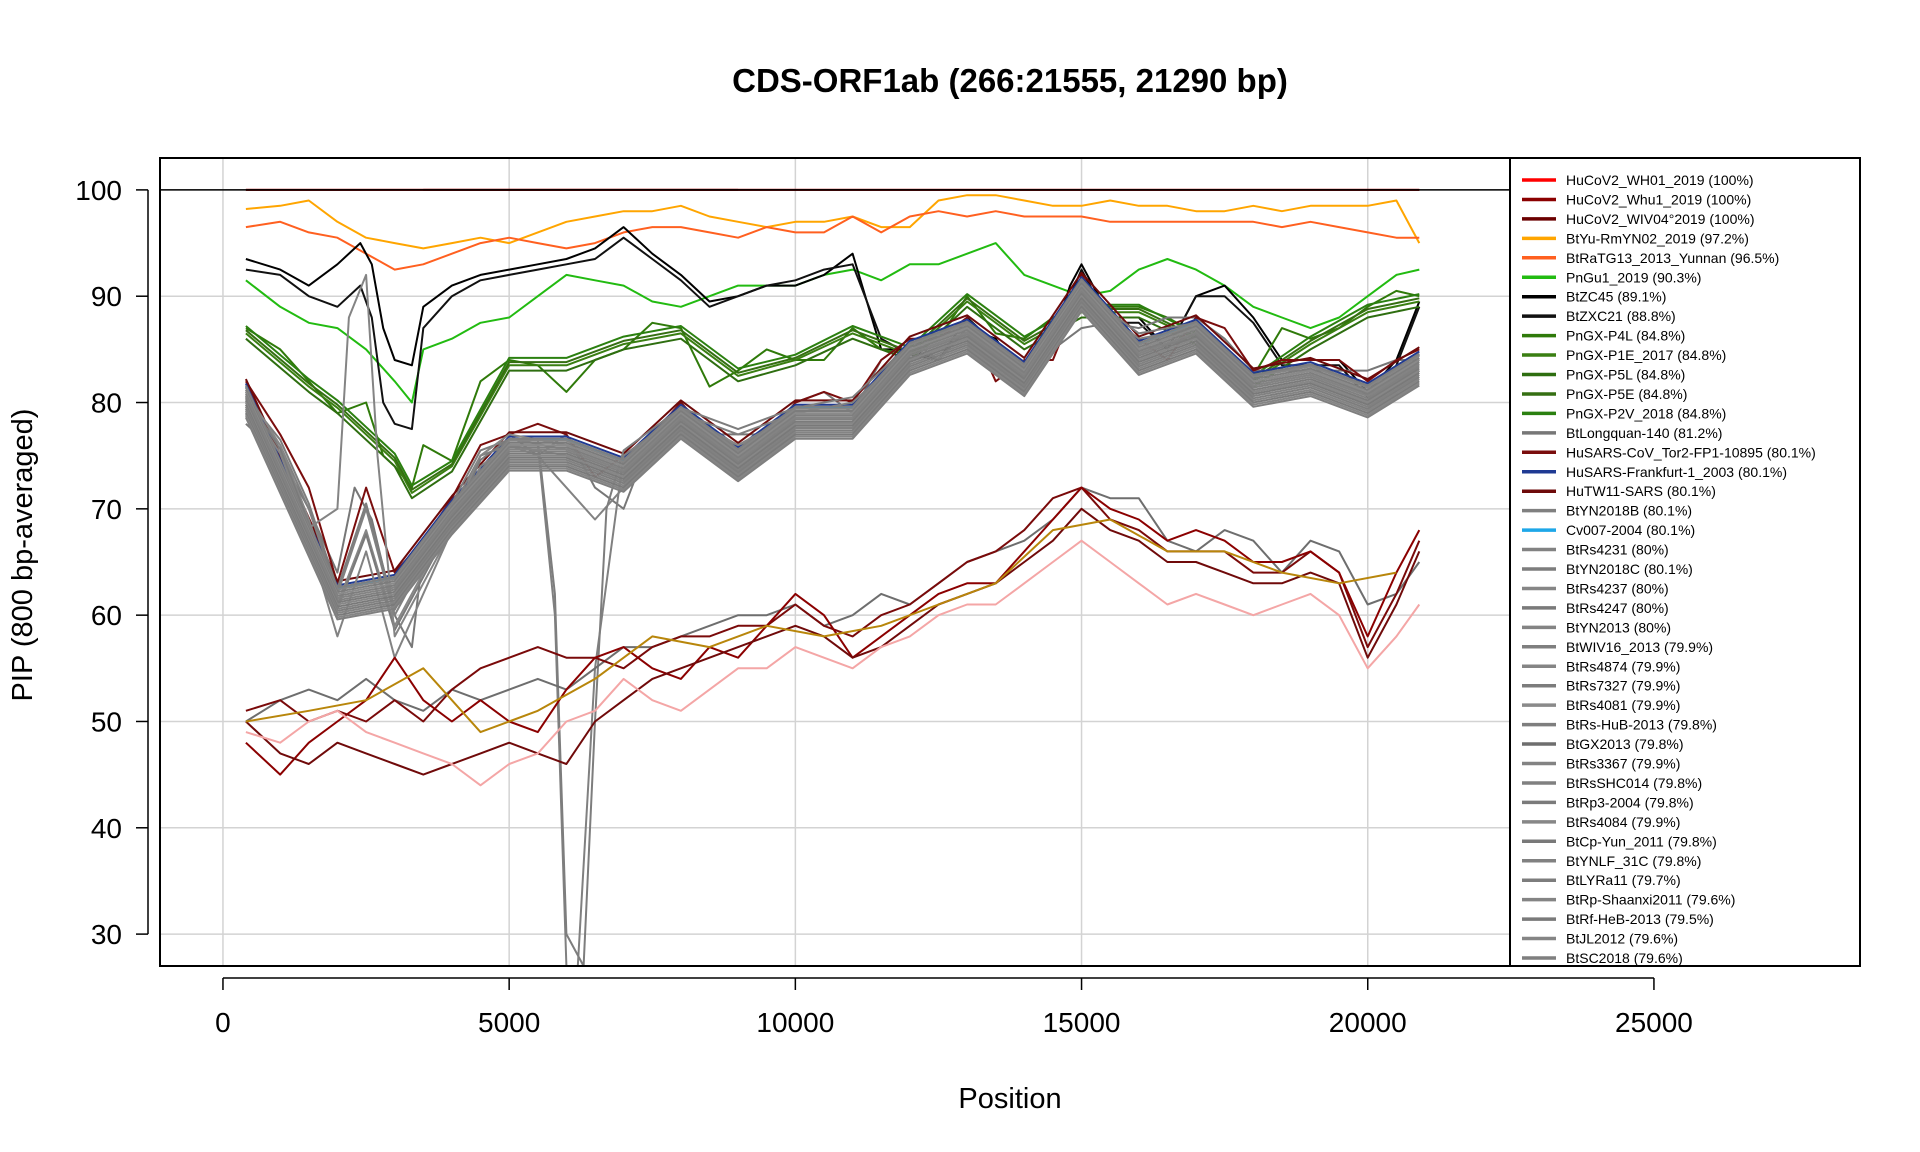 This screenshot has height=1152, width=1920. What do you see at coordinates (98, 190) in the screenshot?
I see `y-tick-label: 100` at bounding box center [98, 190].